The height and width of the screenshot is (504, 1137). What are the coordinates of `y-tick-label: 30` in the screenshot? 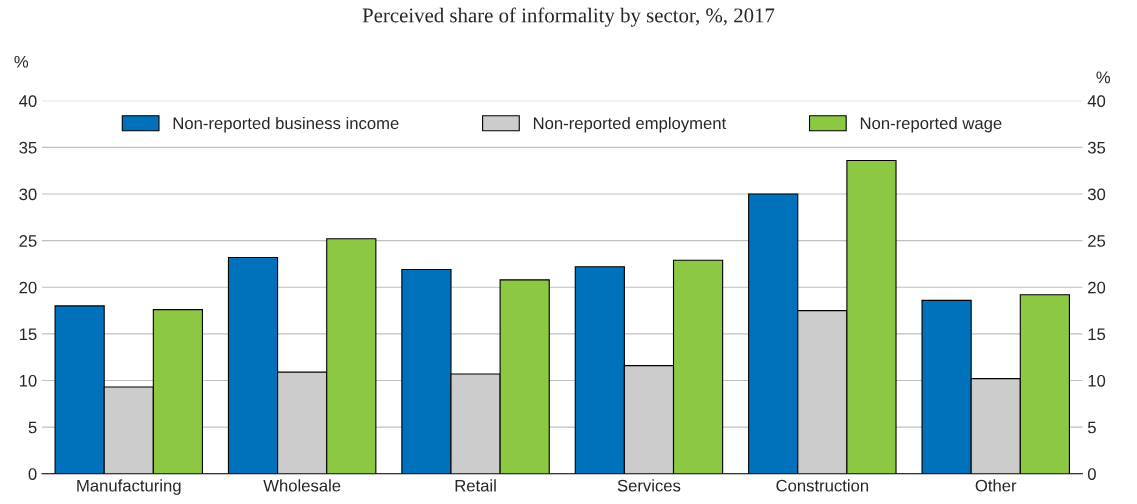 It's located at (28, 194).